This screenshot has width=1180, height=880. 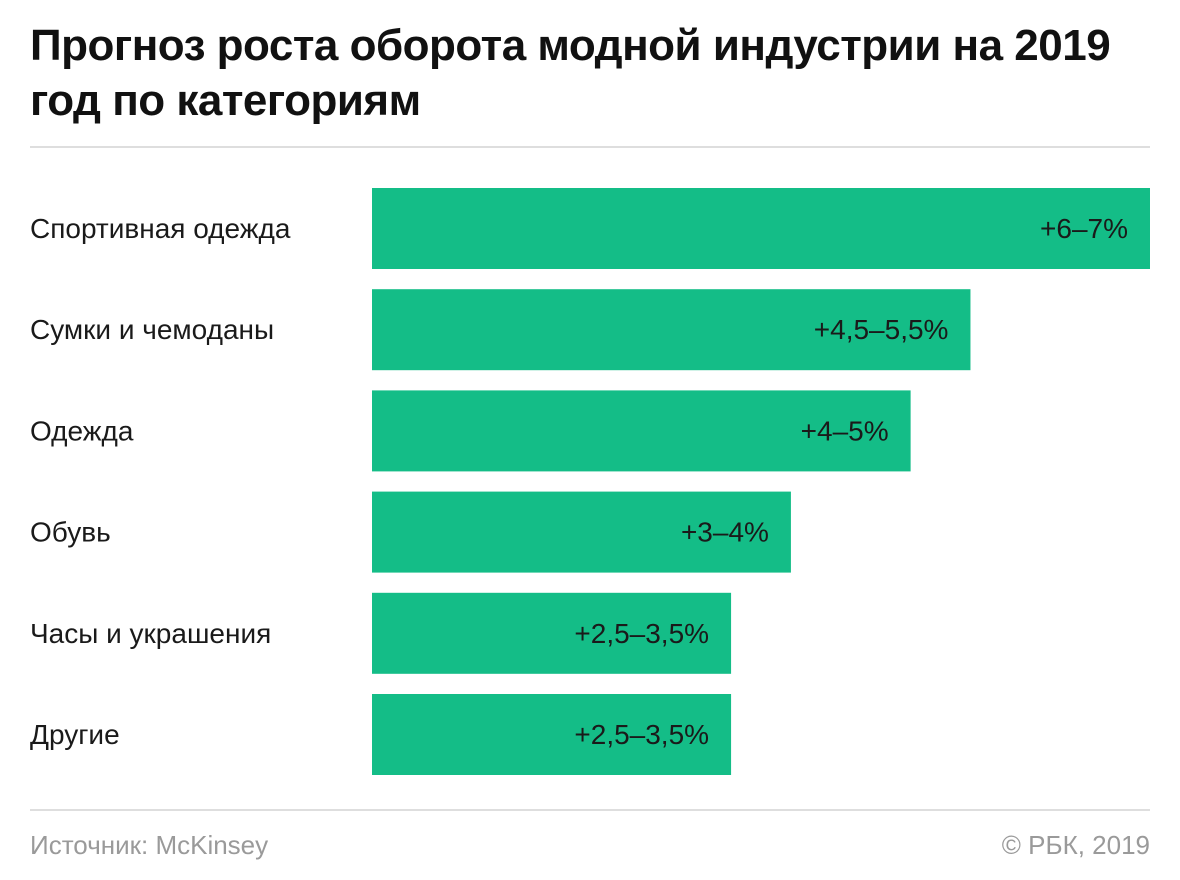 I want to click on category-label: Спортивная одежда, so click(x=160, y=228).